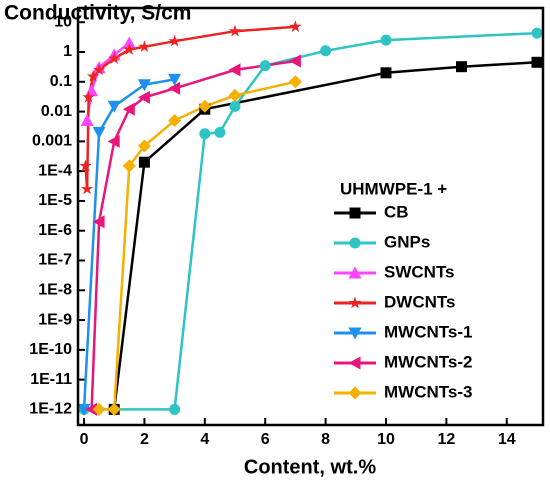  What do you see at coordinates (419, 271) in the screenshot?
I see `legend-label: SWCNTs` at bounding box center [419, 271].